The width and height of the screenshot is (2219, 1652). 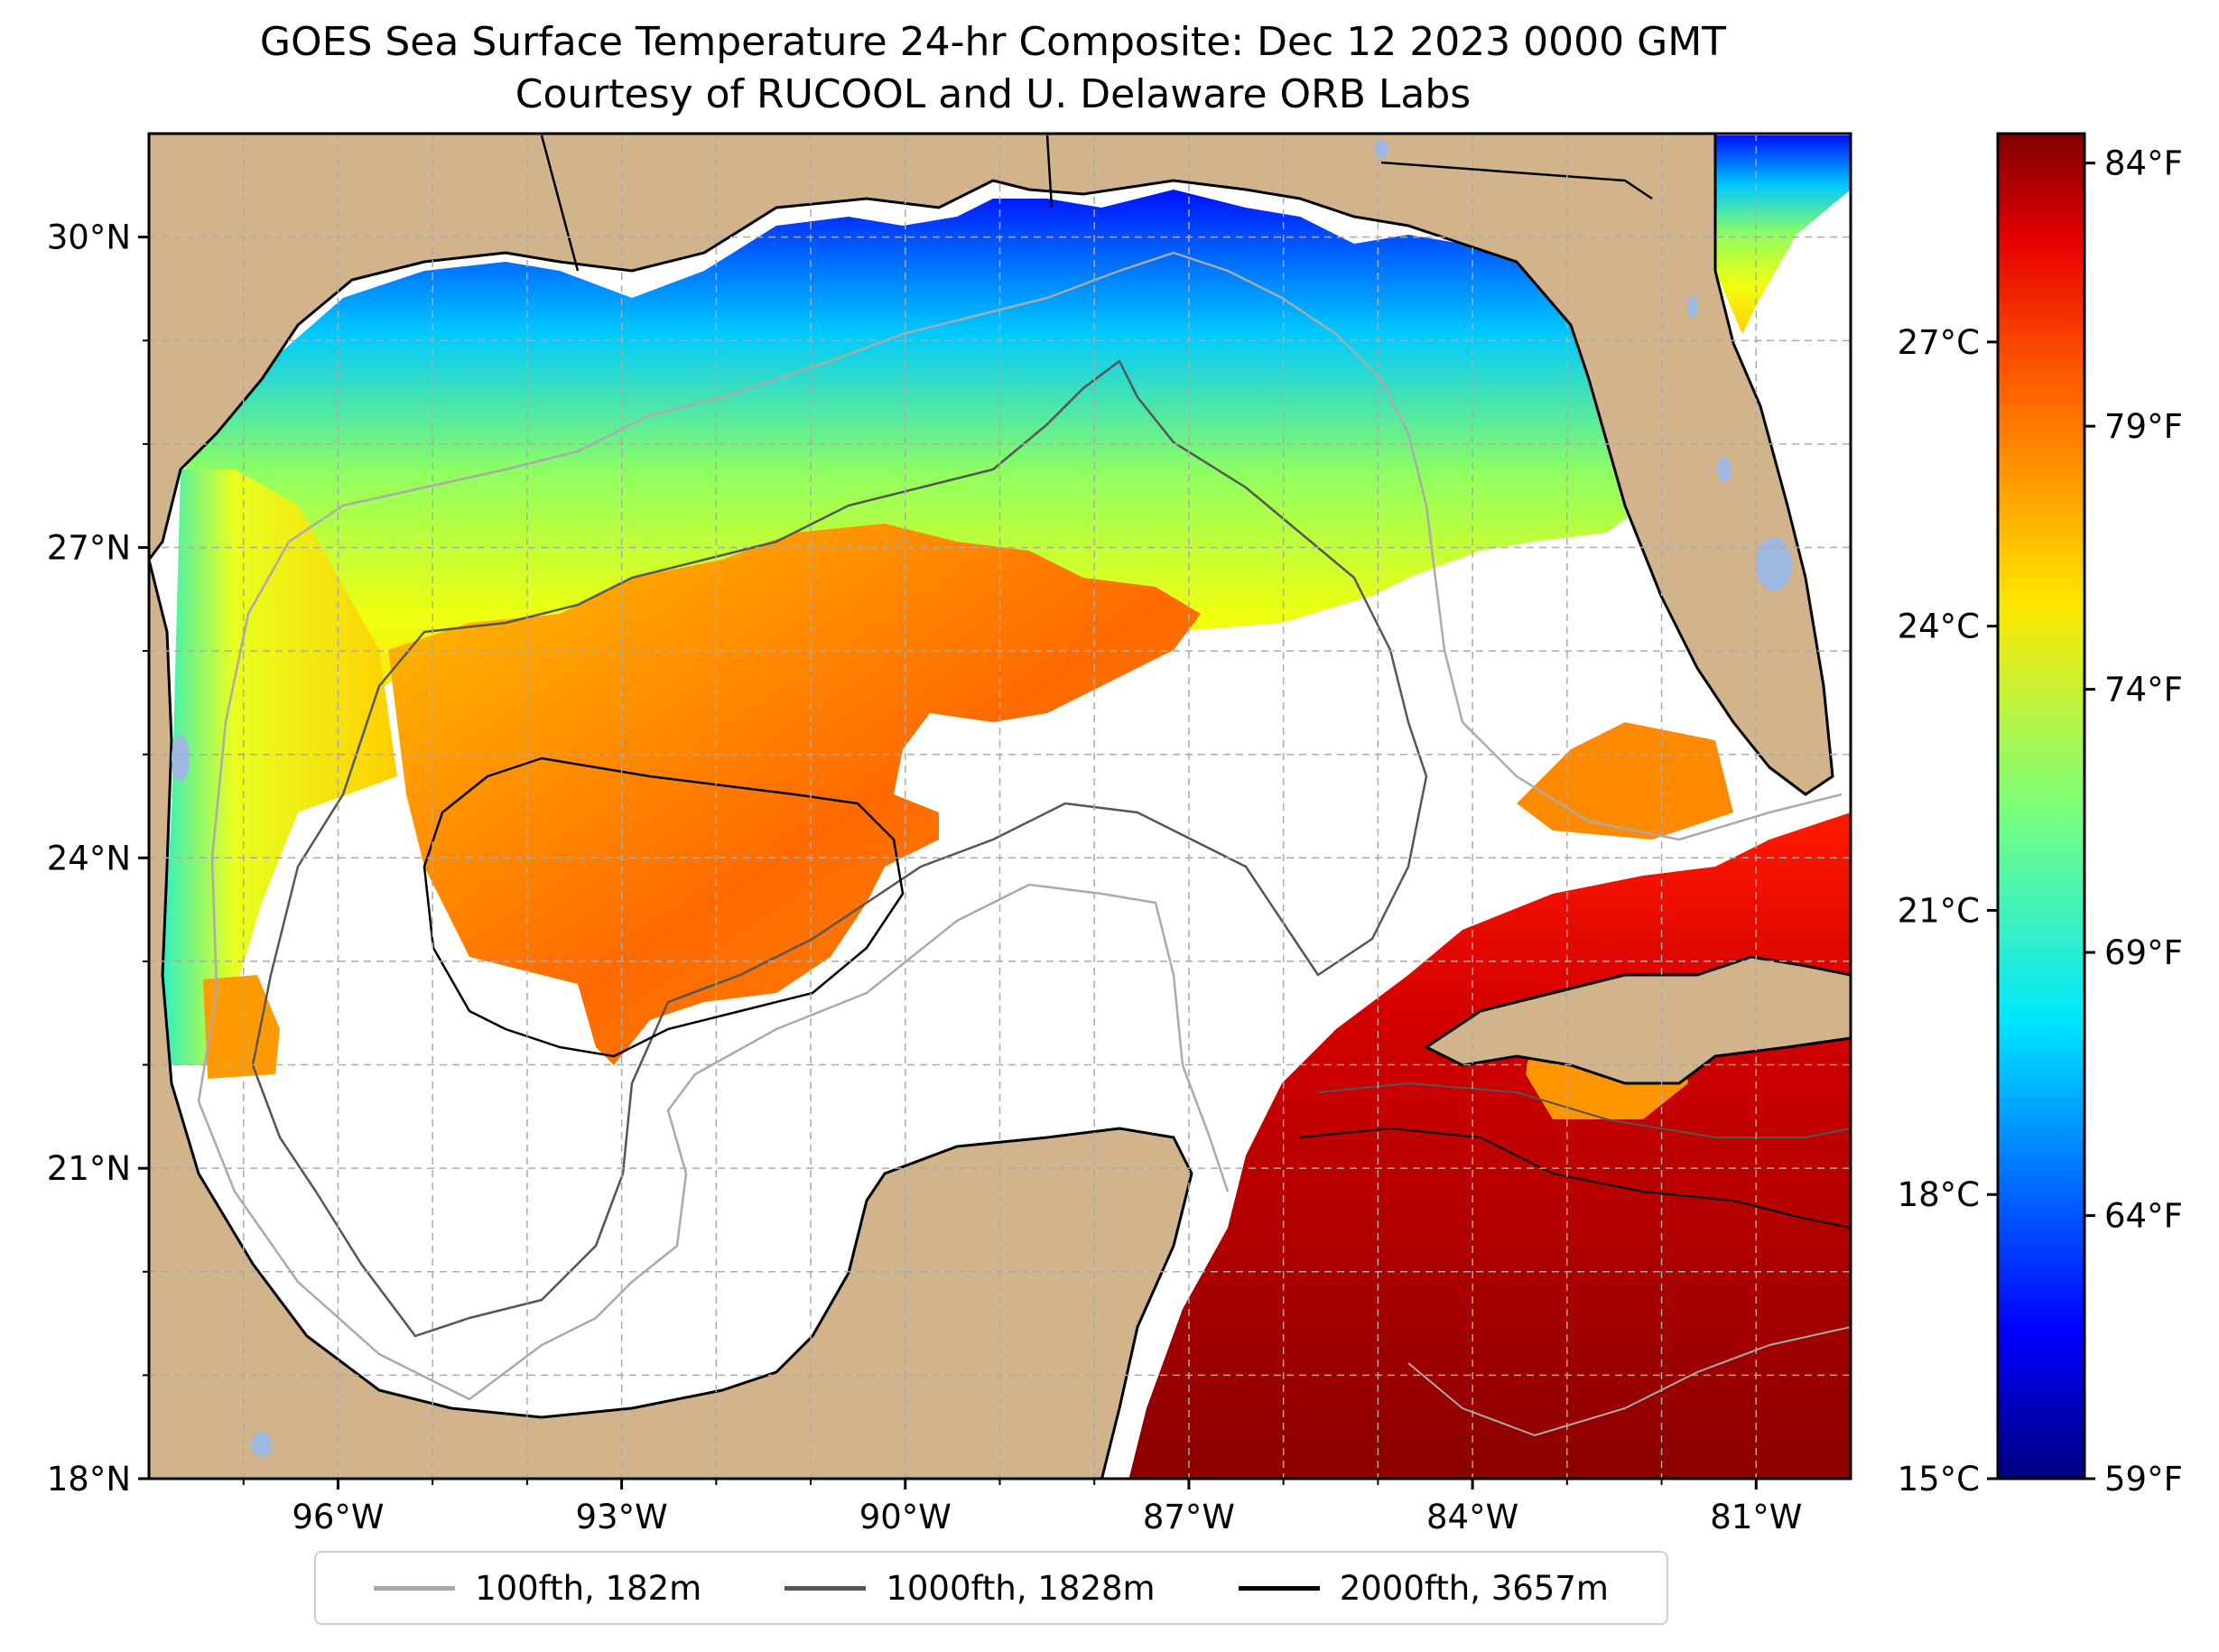 I want to click on fahrenheit-tick-label: 79°F, so click(x=2143, y=426).